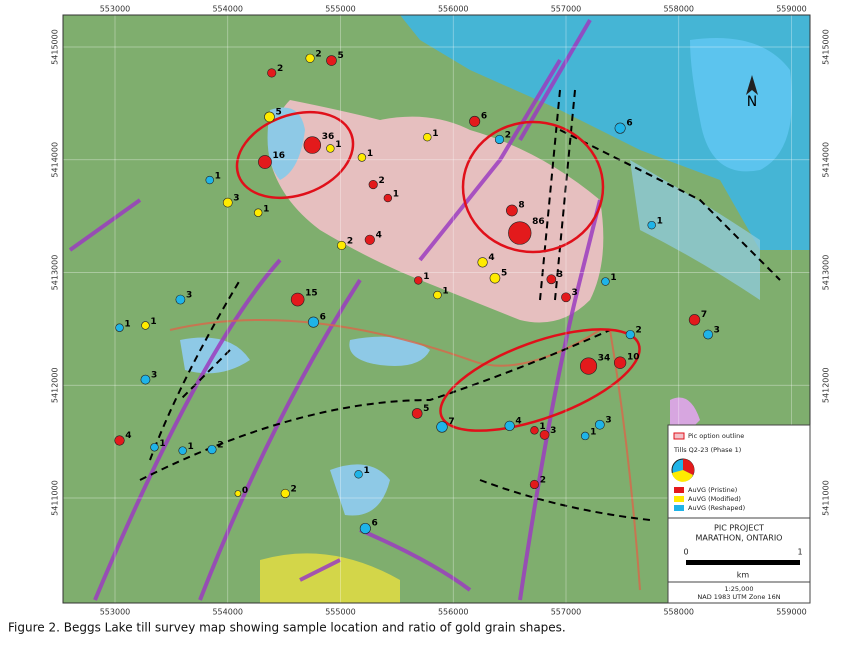 This screenshot has height=653, width=848. What do you see at coordinates (633, 357) in the screenshot?
I see `sample-label: 10` at bounding box center [633, 357].